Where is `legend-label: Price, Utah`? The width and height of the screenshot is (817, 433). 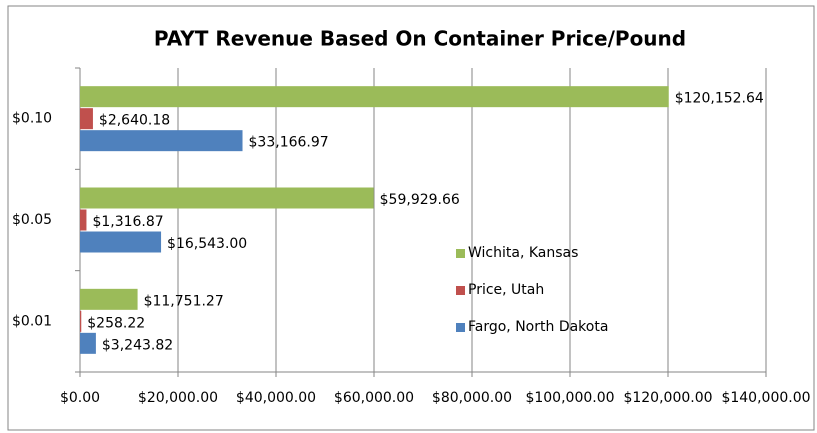
legend-label: Price, Utah is located at coordinates (506, 290).